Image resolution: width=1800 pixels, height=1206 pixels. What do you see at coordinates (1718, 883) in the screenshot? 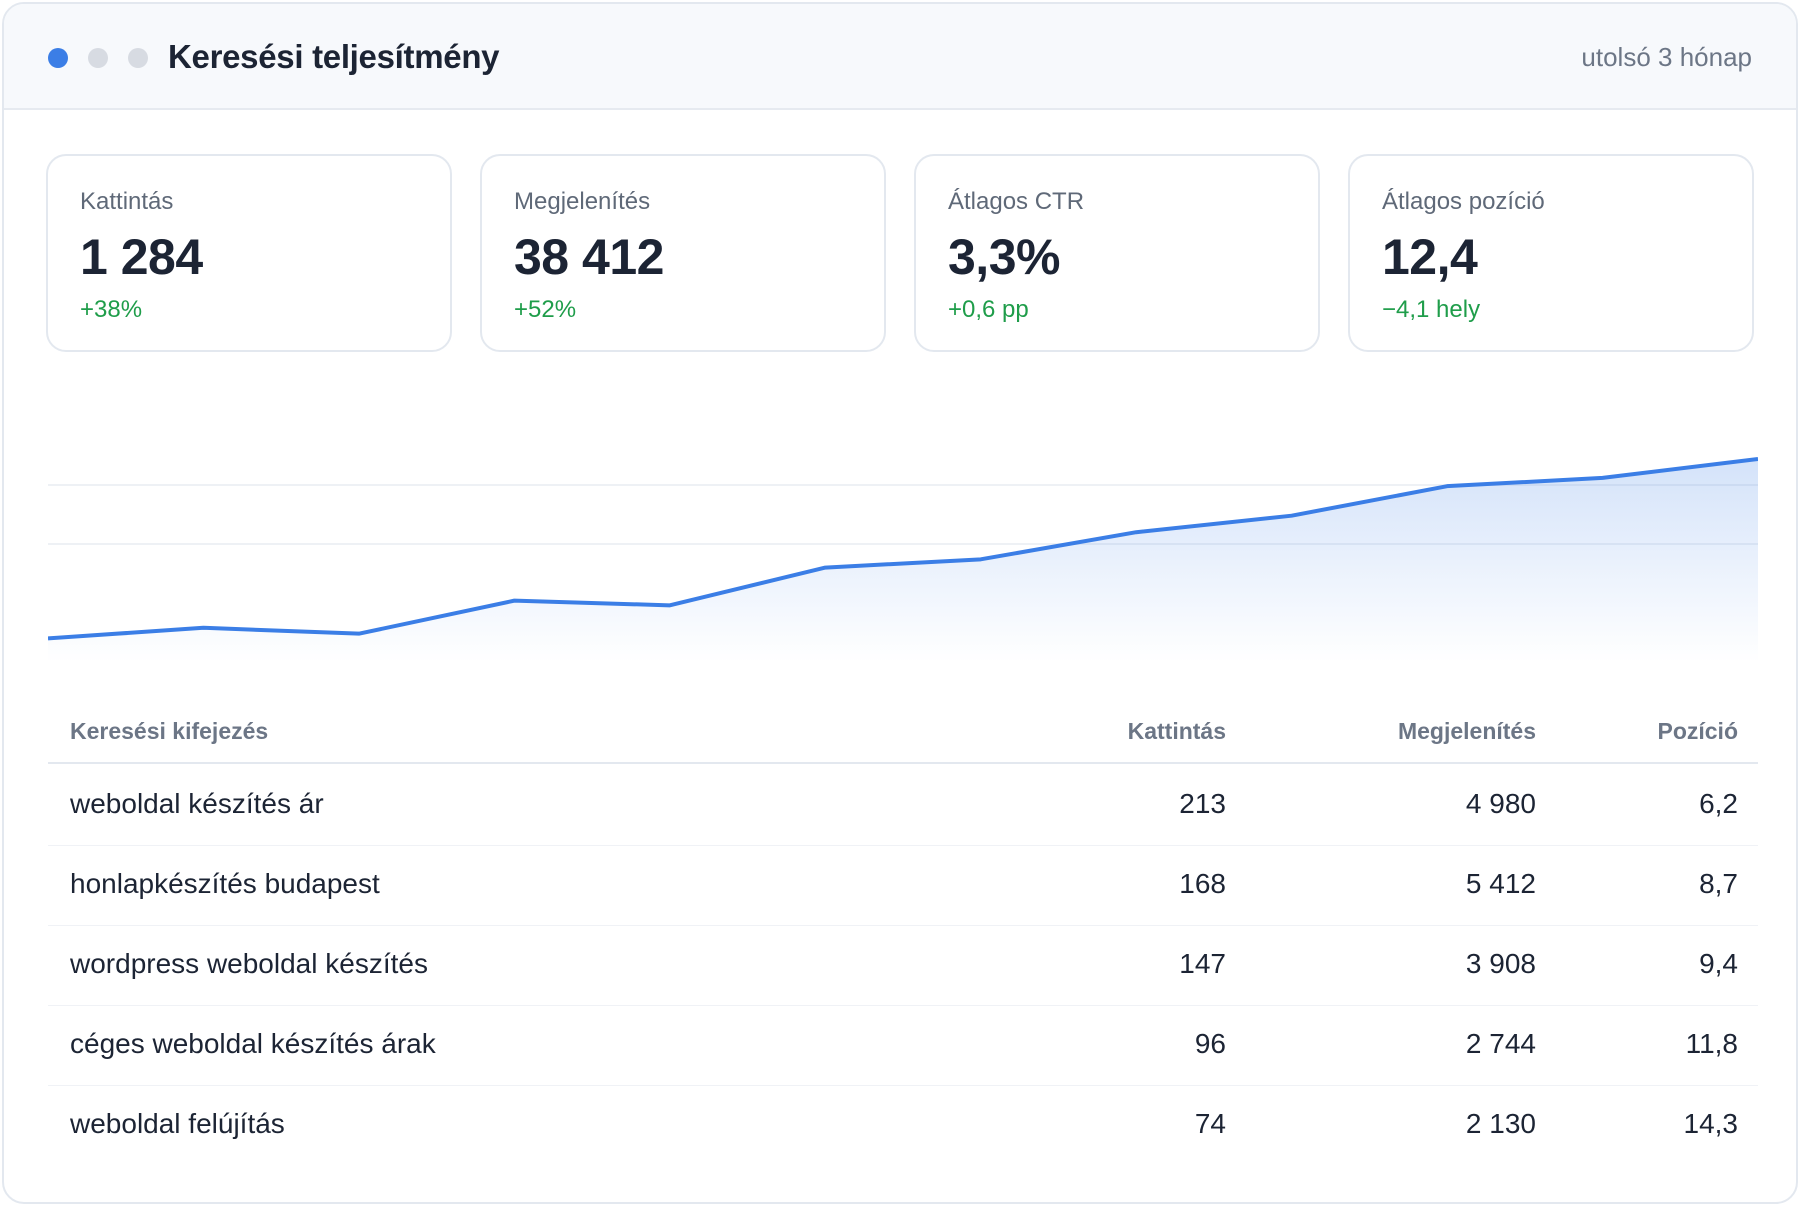
I see `position-cell: 8,7` at bounding box center [1718, 883].